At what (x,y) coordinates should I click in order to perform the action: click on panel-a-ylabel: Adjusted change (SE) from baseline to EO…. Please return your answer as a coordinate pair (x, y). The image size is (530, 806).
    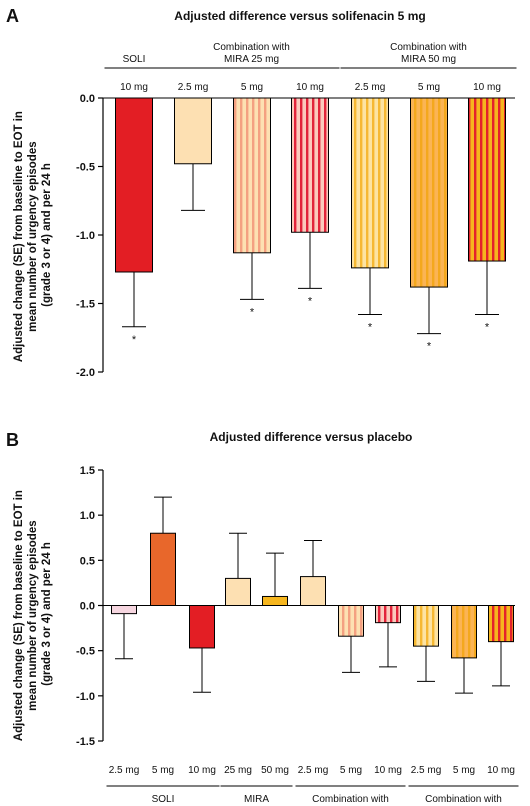
    Looking at the image, I should click on (33, 235).